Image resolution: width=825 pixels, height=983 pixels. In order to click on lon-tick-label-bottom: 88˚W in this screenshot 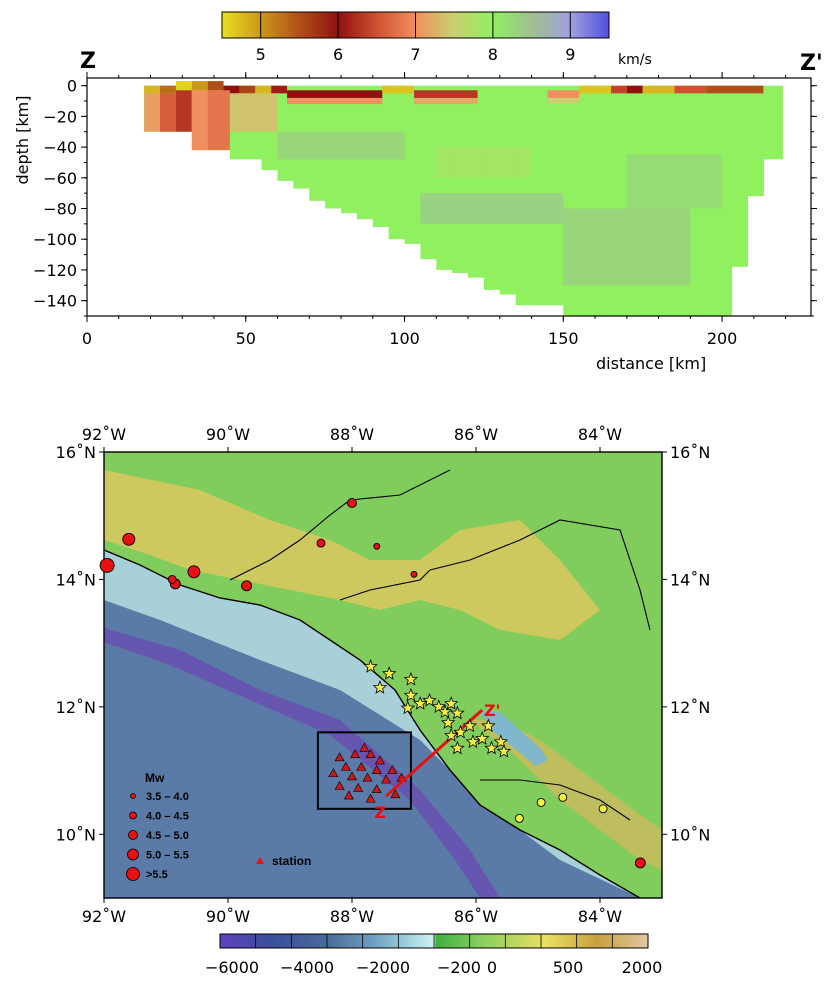, I will do `click(352, 916)`.